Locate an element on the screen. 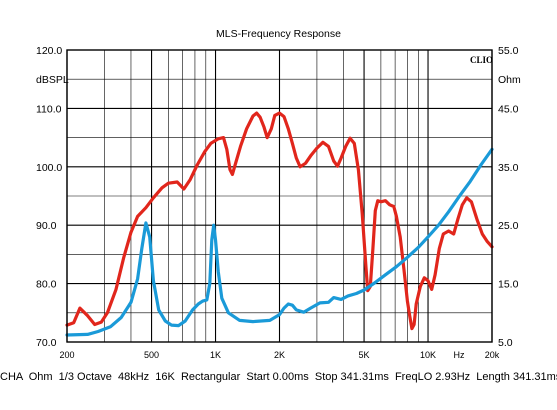  right-tick-label: 25.0 is located at coordinates (508, 226).